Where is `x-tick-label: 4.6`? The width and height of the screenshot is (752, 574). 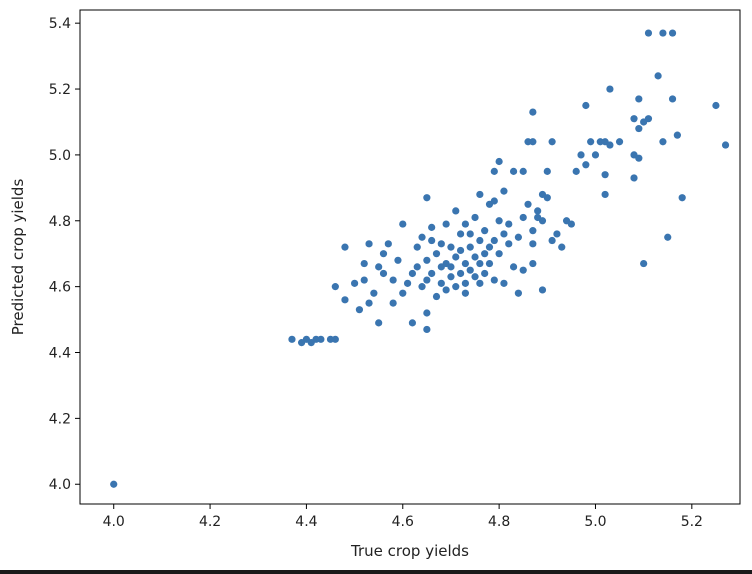
x-tick-label: 4.6 is located at coordinates (403, 522).